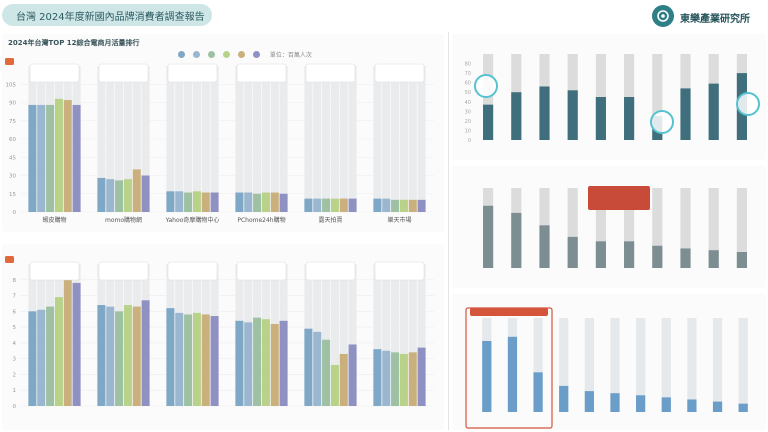 The height and width of the screenshot is (432, 768). I want to click on chart-right-top: 0 10 20 30 40 50 60 70 80, so click(612, 99).